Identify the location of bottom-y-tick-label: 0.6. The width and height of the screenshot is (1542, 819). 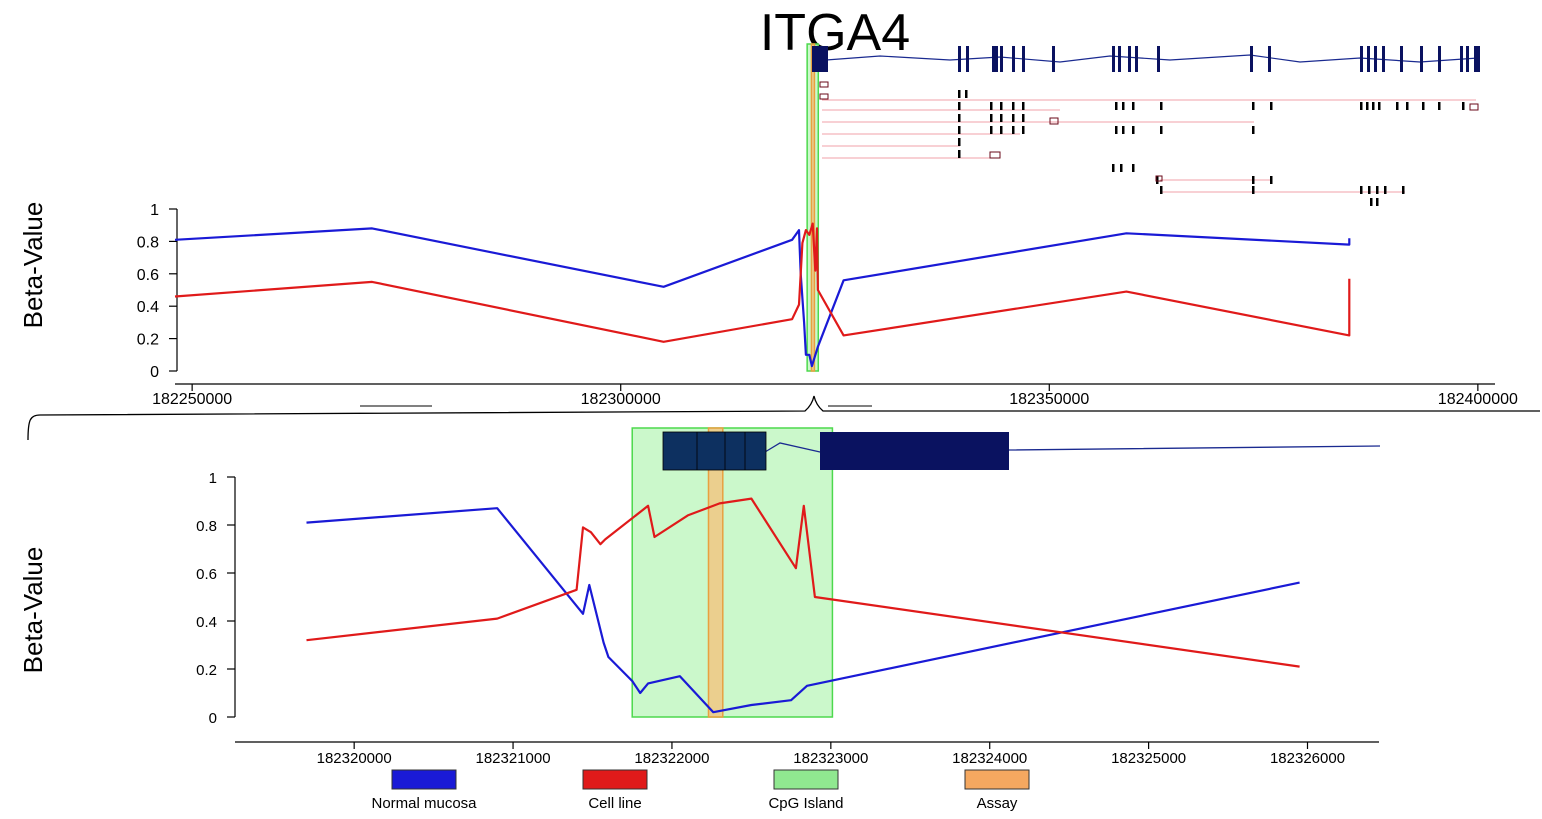
(206, 574).